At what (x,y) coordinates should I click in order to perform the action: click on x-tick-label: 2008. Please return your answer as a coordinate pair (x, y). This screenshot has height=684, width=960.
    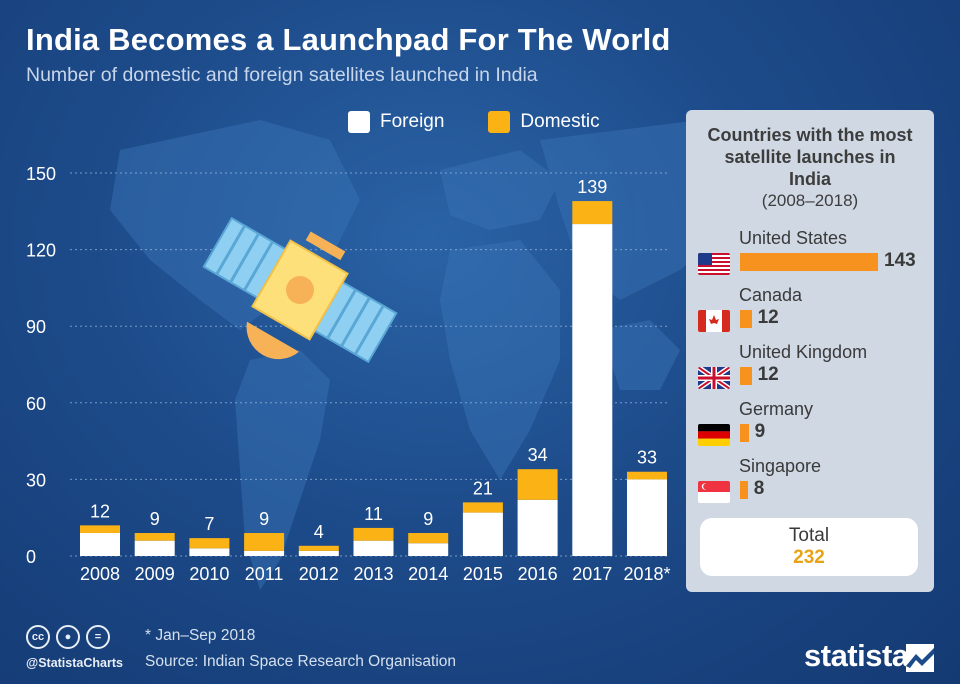
    Looking at the image, I should click on (100, 574).